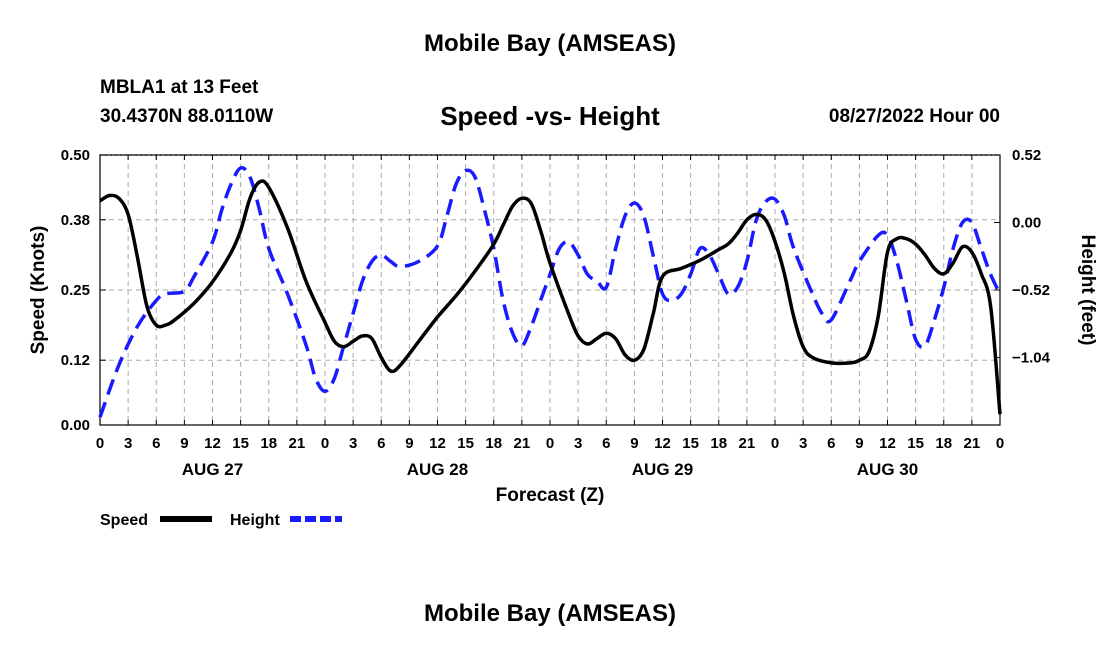 The height and width of the screenshot is (650, 1100). Describe the element at coordinates (75, 155) in the screenshot. I see `y-left-tick-label: 0.50` at that location.